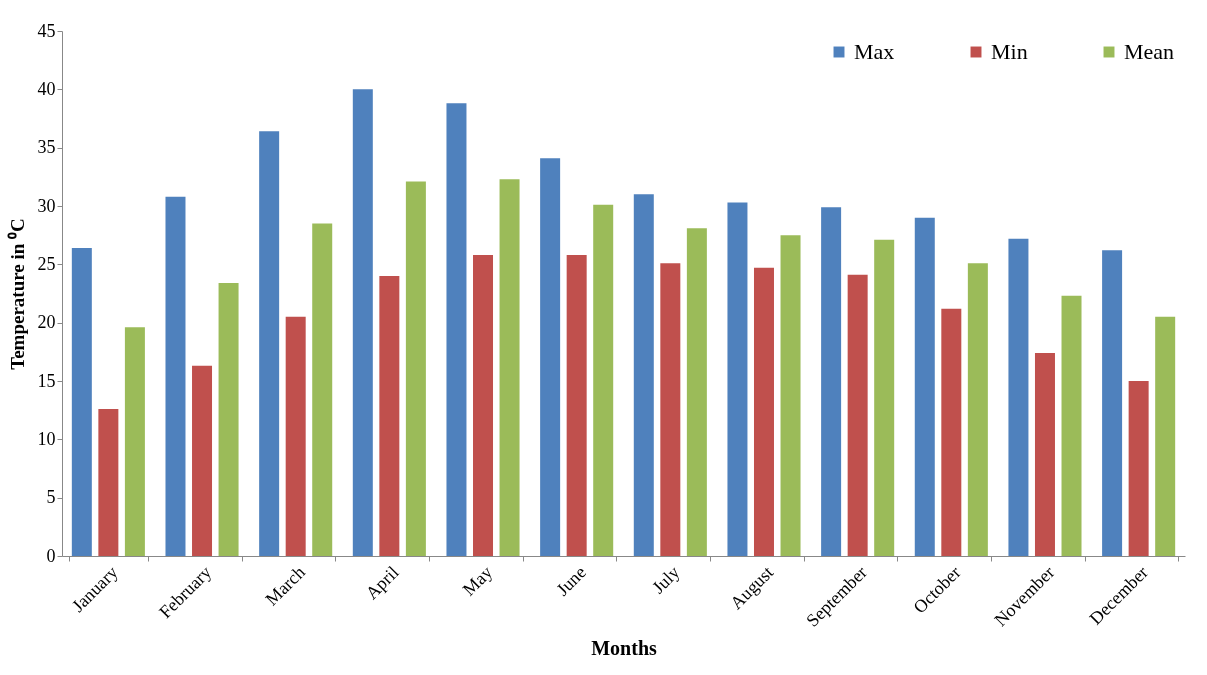  Describe the element at coordinates (46, 147) in the screenshot. I see `y-tick-label: 35` at that location.